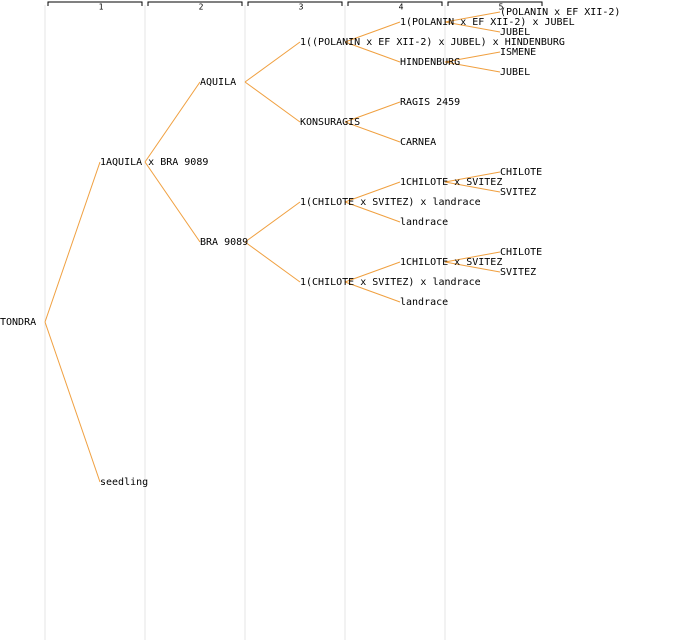 Image resolution: width=700 pixels, height=640 pixels. I want to click on column-header: 3, so click(301, 7).